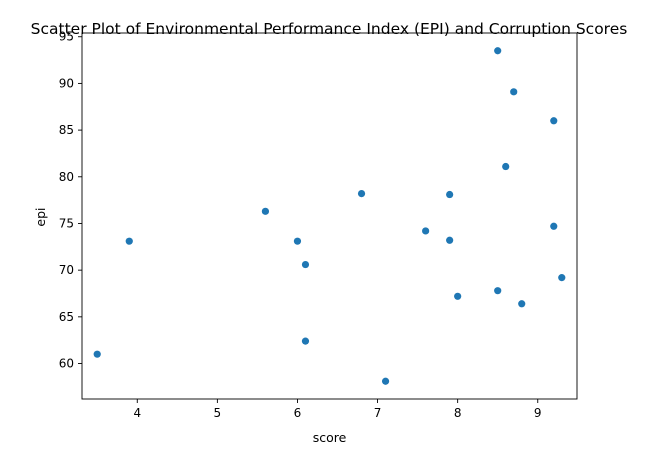  I want to click on x-tick-label: 8, so click(458, 413).